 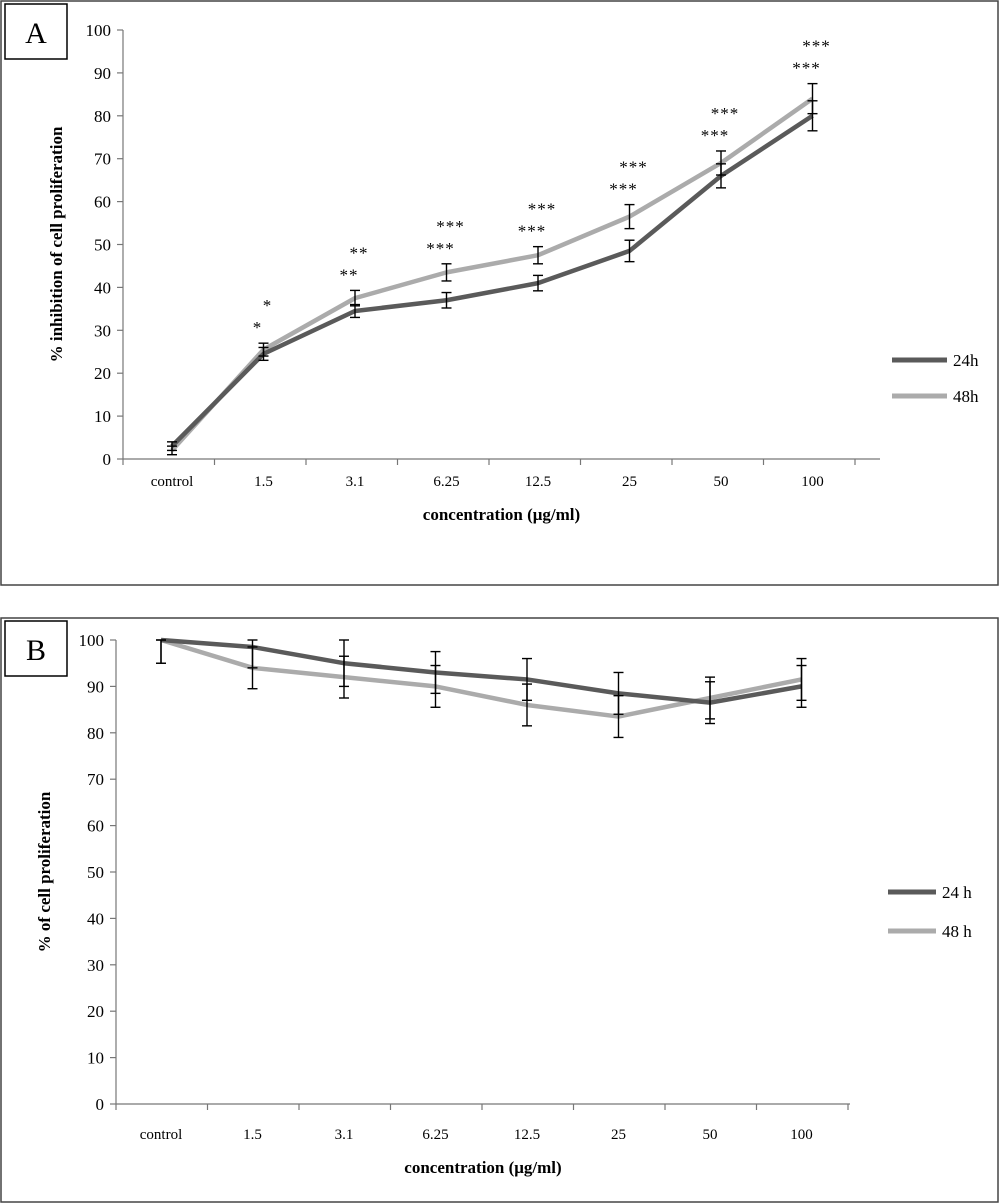 I want to click on panel-a-label: A, so click(x=36, y=33).